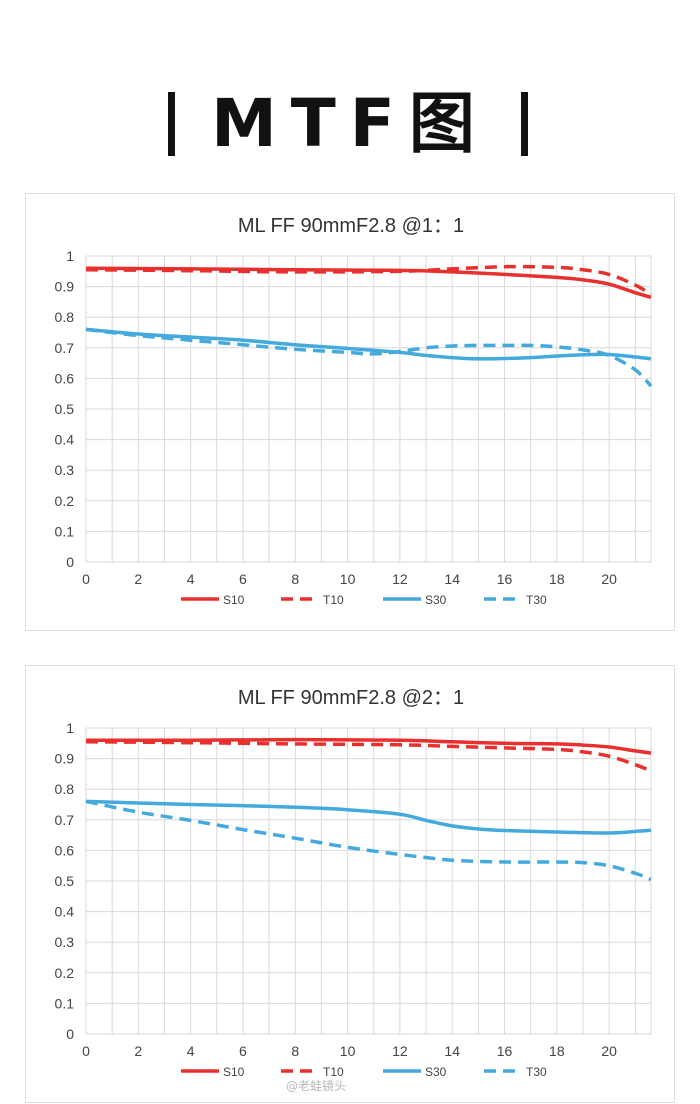 The height and width of the screenshot is (1104, 700). Describe the element at coordinates (351, 226) in the screenshot. I see `chart-title: ML FF 90mmF2.8 @1：1` at that location.